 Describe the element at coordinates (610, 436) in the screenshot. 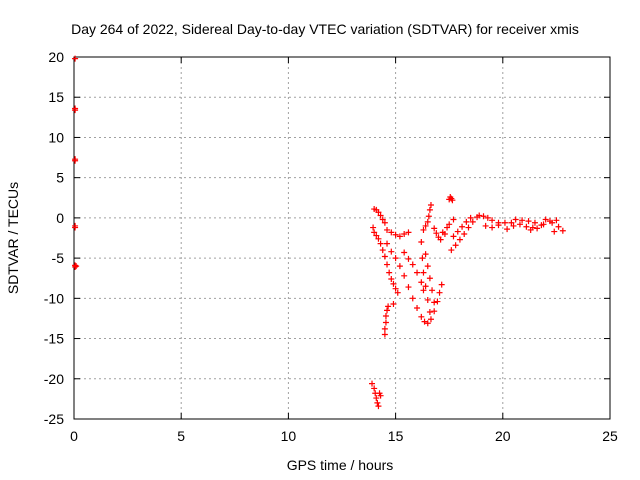

I see `x-tick-label: 25` at that location.